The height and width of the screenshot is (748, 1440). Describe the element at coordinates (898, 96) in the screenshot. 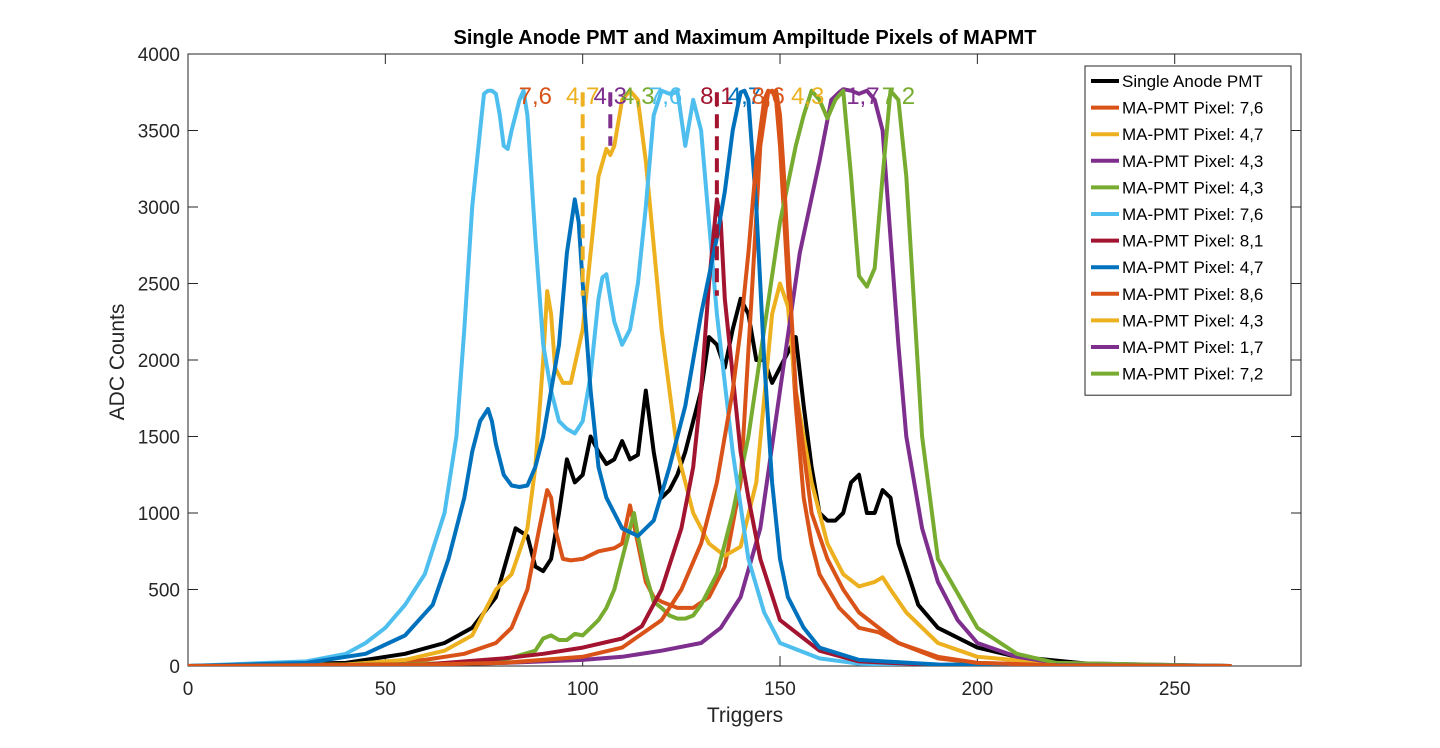

I see `peak-marker-label: 7,2` at that location.